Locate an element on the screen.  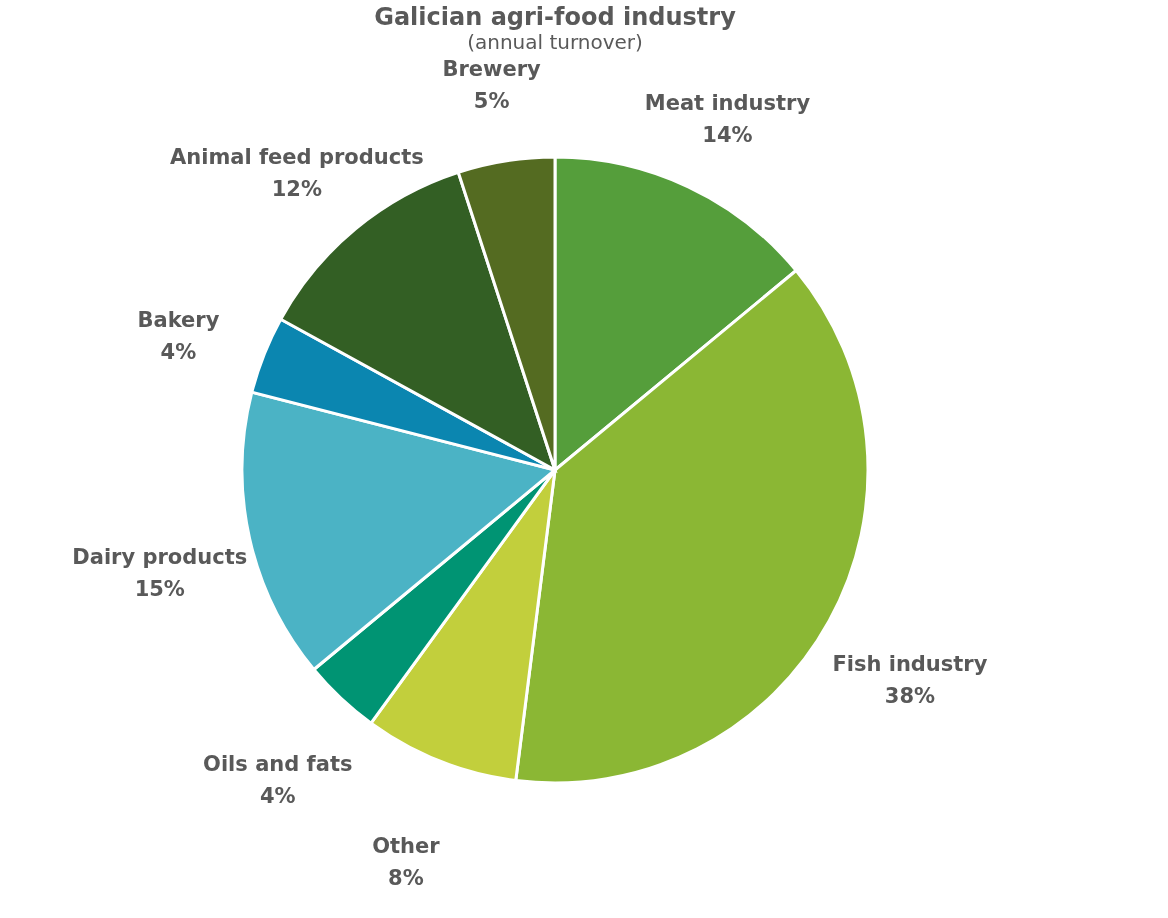
data-label: 12% is located at coordinates (296, 188).